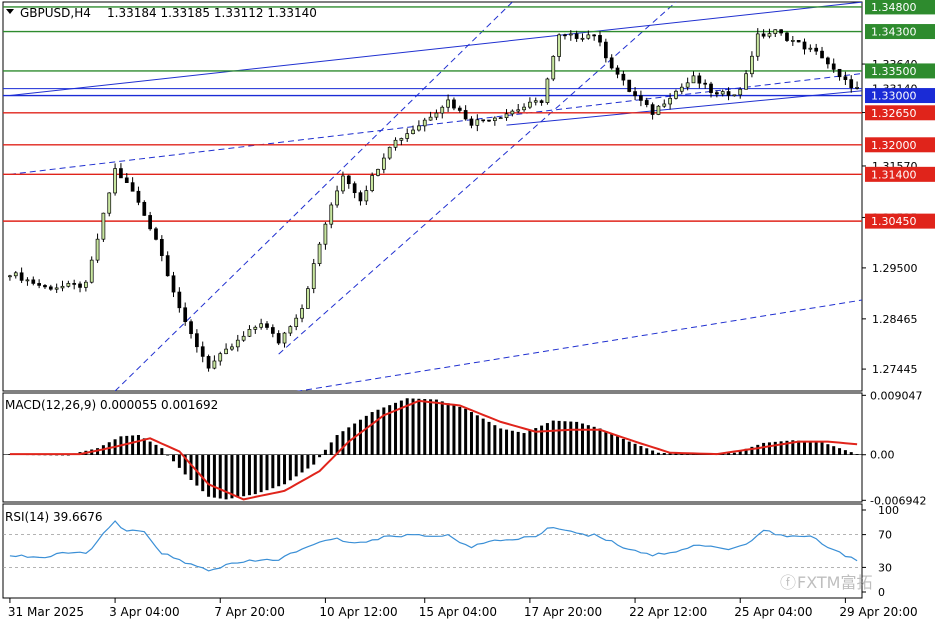 The height and width of the screenshot is (624, 936). I want to click on level-tag-bg, so click(900, 96).